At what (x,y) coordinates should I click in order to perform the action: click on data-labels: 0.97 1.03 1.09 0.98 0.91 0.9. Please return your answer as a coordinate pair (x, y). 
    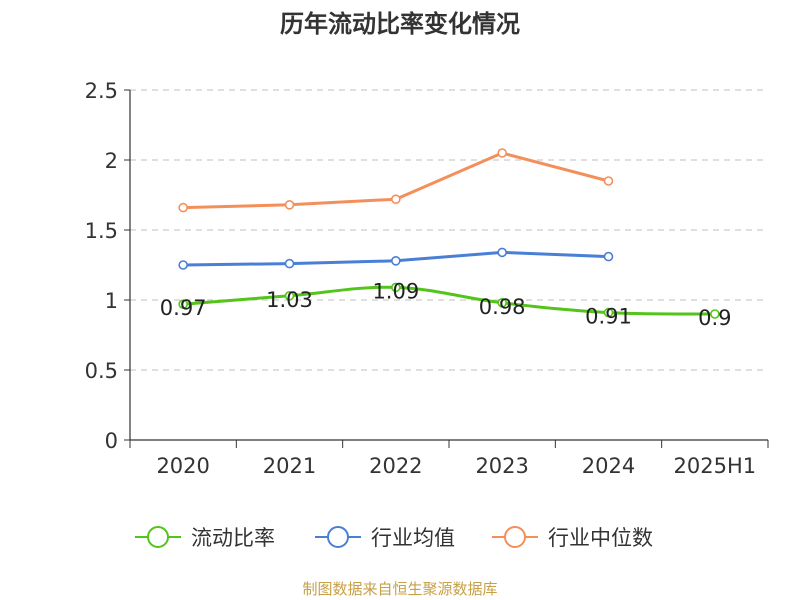
    Looking at the image, I should click on (446, 304).